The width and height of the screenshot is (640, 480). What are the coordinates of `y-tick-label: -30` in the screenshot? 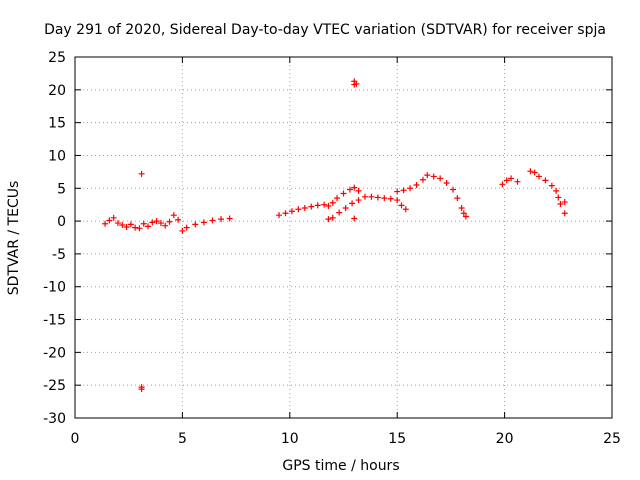 It's located at (54, 419).